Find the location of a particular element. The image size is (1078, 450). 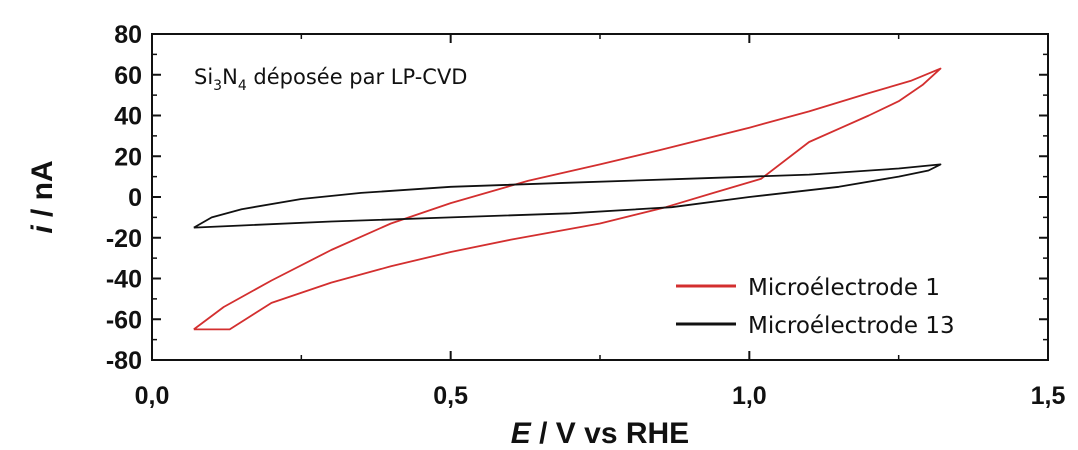

x-axis-title: E / V vs RHE is located at coordinates (600, 433).